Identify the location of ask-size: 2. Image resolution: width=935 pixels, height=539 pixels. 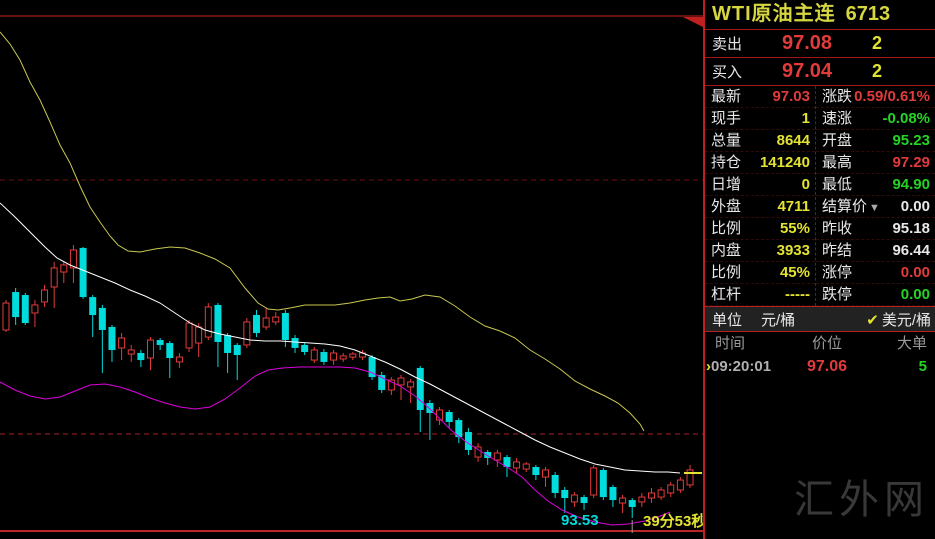
(876, 43).